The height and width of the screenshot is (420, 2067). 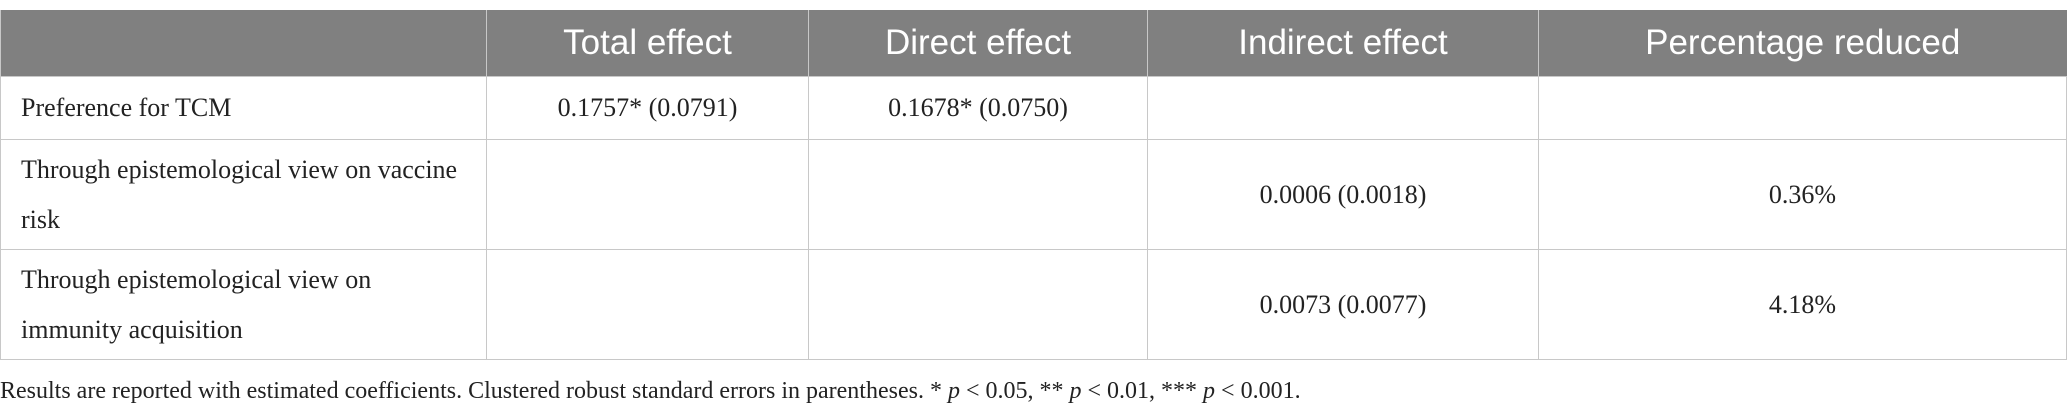 I want to click on header-cell: Indirect effect, so click(x=1343, y=43).